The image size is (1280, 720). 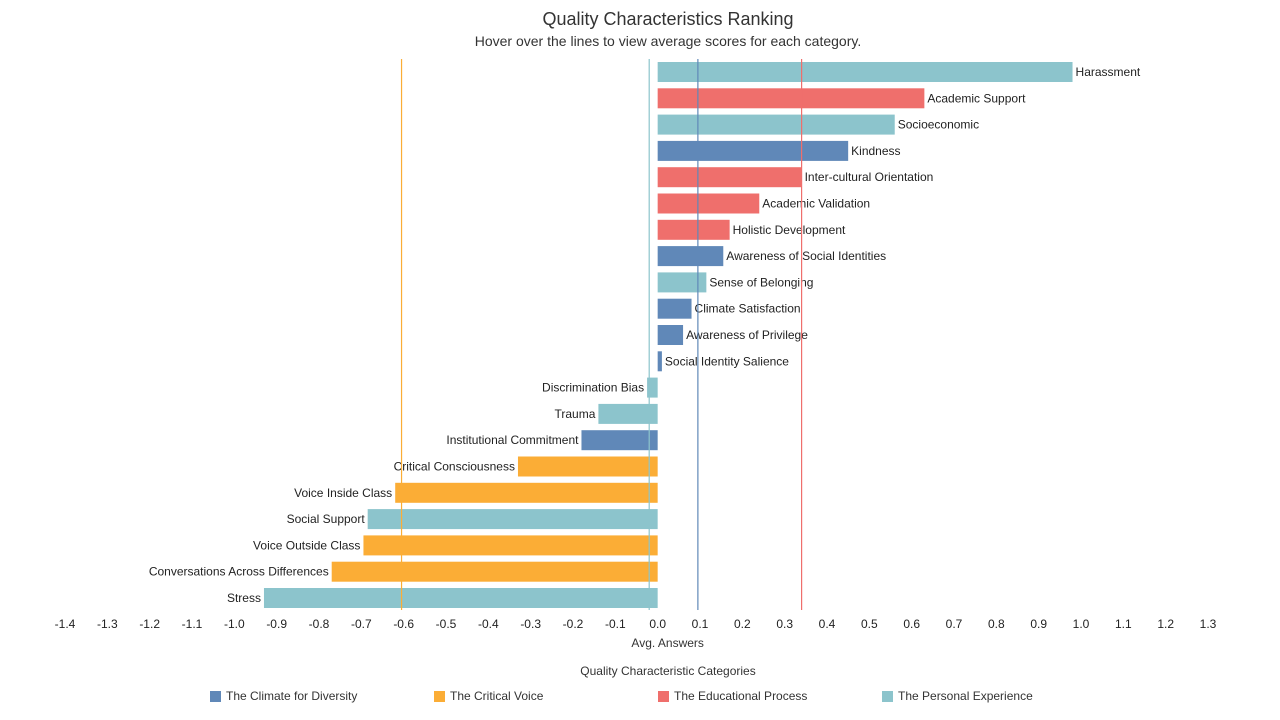 What do you see at coordinates (488, 624) in the screenshot?
I see `x-tick-label: -0.4` at bounding box center [488, 624].